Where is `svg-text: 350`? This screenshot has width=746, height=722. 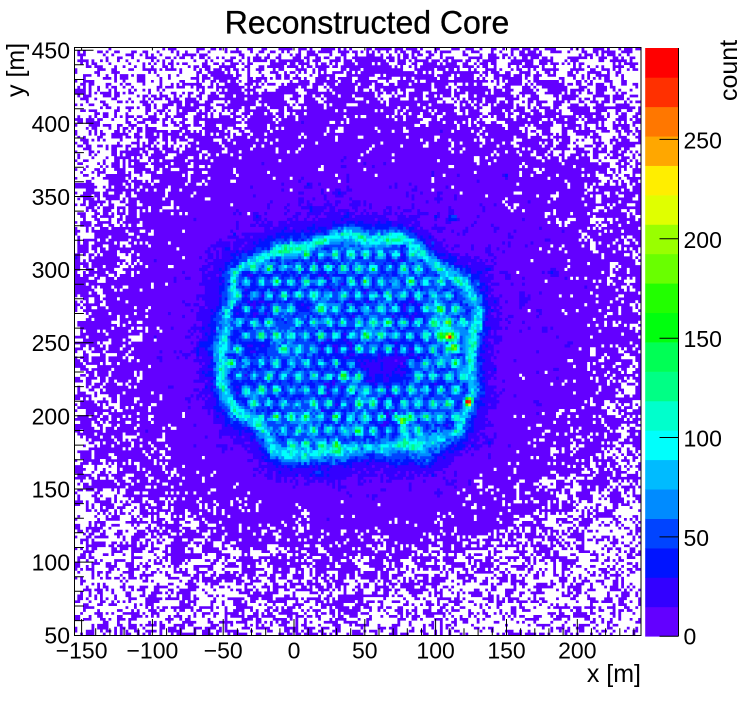 svg-text: 350 is located at coordinates (51, 197).